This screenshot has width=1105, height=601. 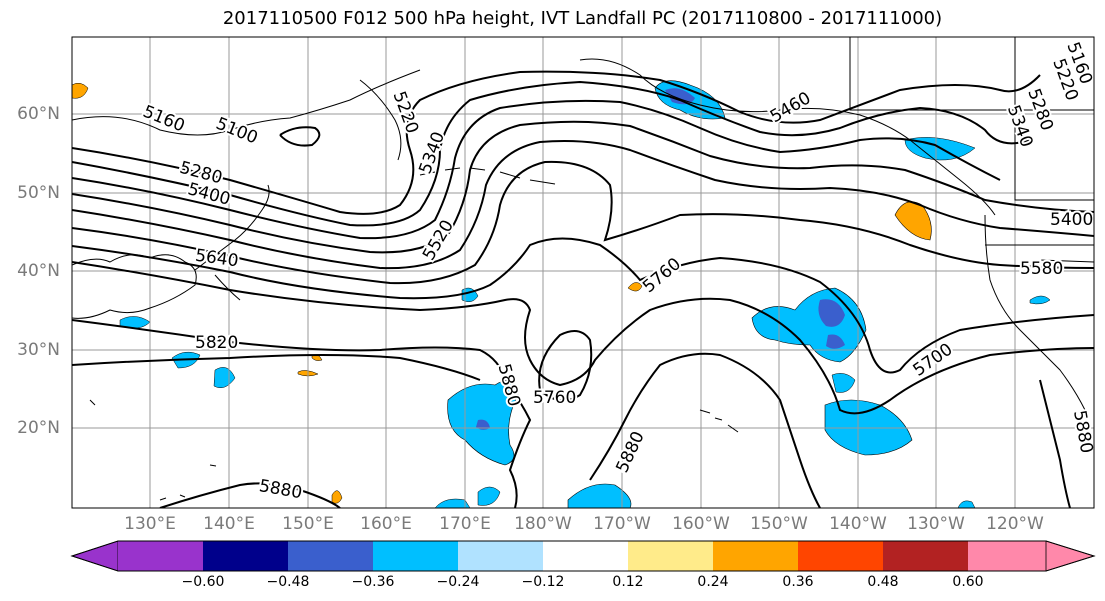 I want to click on contour-label: 5520, so click(x=438, y=240).